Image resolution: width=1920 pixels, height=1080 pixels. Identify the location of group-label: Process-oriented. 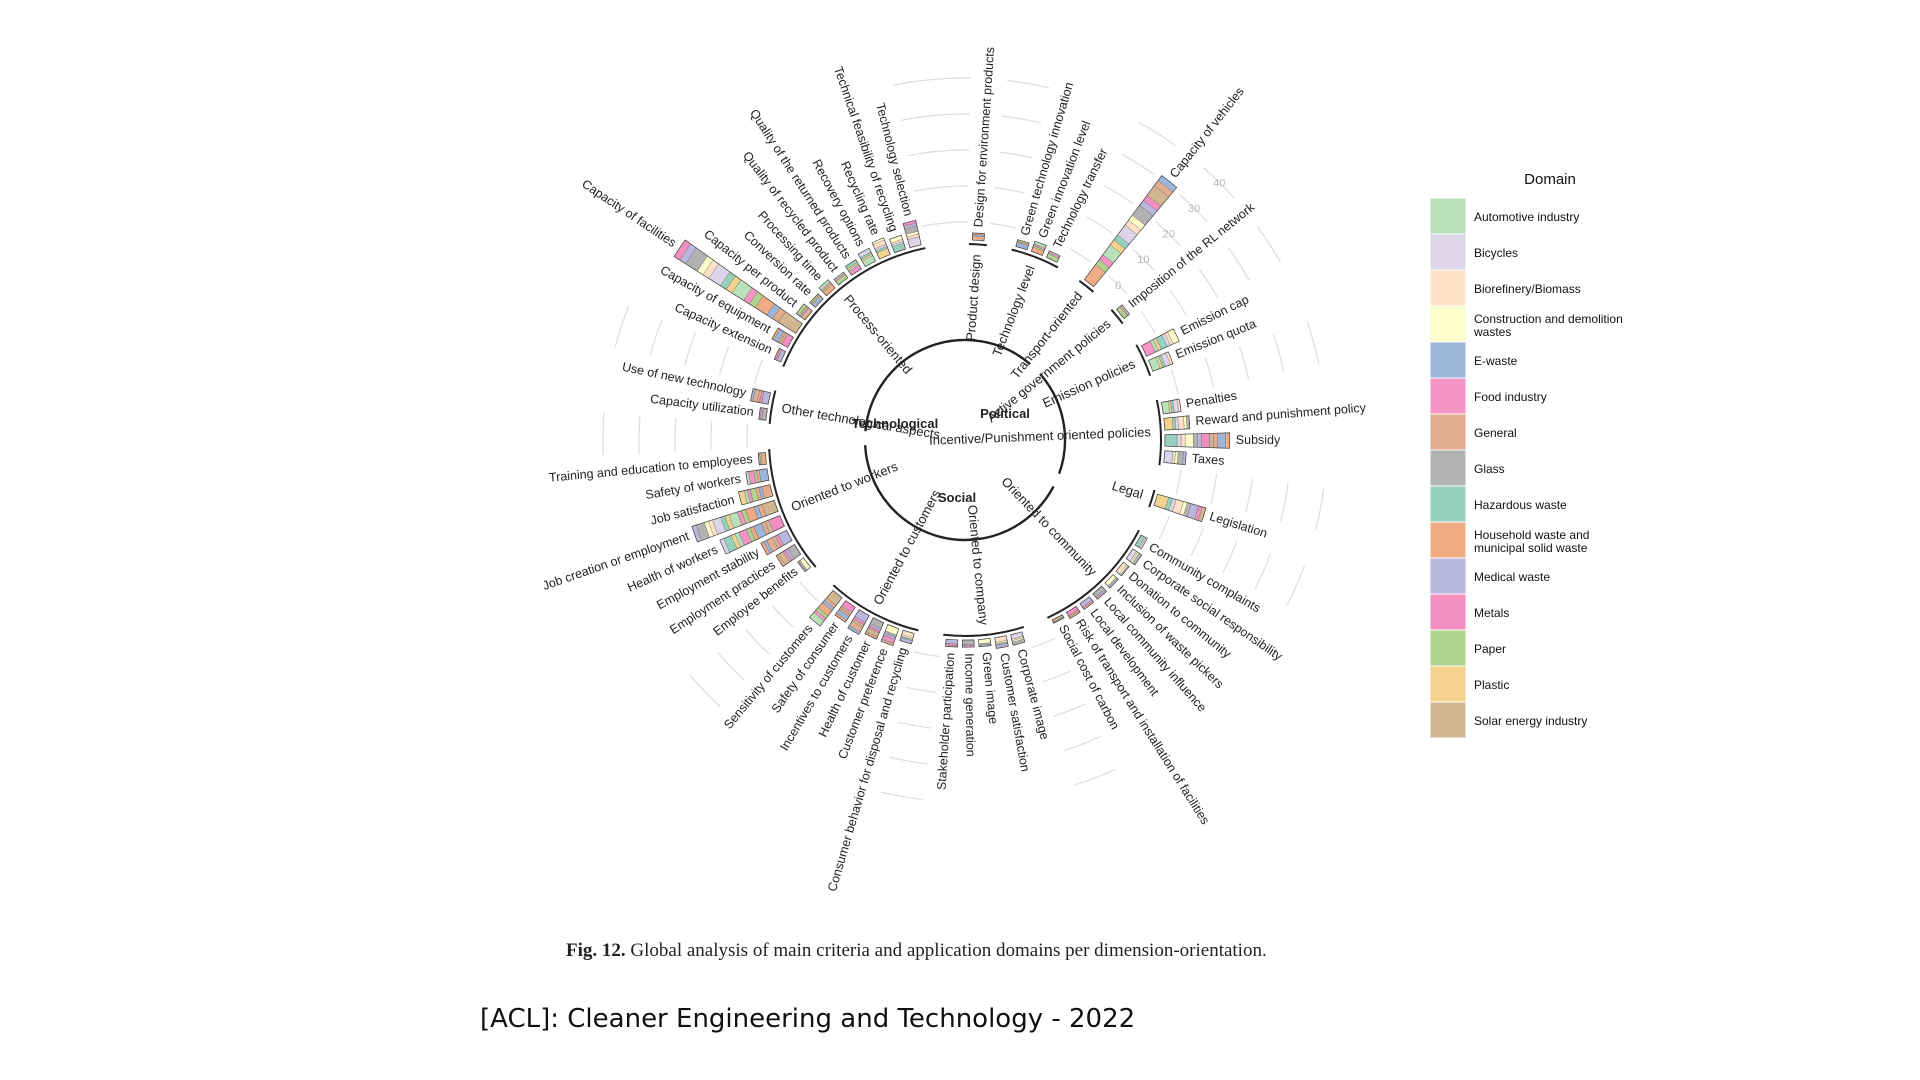
(878, 334).